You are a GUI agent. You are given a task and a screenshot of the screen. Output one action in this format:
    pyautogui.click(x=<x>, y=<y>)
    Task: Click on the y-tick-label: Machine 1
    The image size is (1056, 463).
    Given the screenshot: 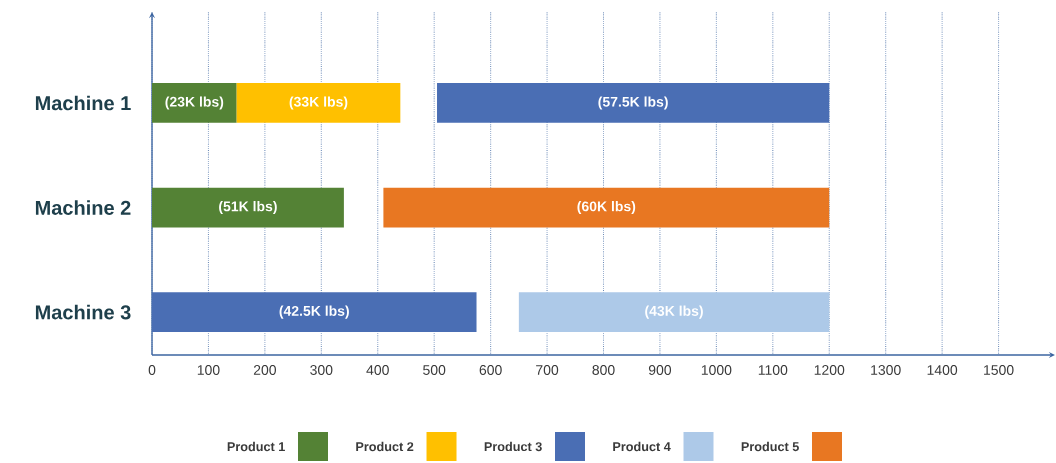 What is the action you would take?
    pyautogui.click(x=83, y=103)
    